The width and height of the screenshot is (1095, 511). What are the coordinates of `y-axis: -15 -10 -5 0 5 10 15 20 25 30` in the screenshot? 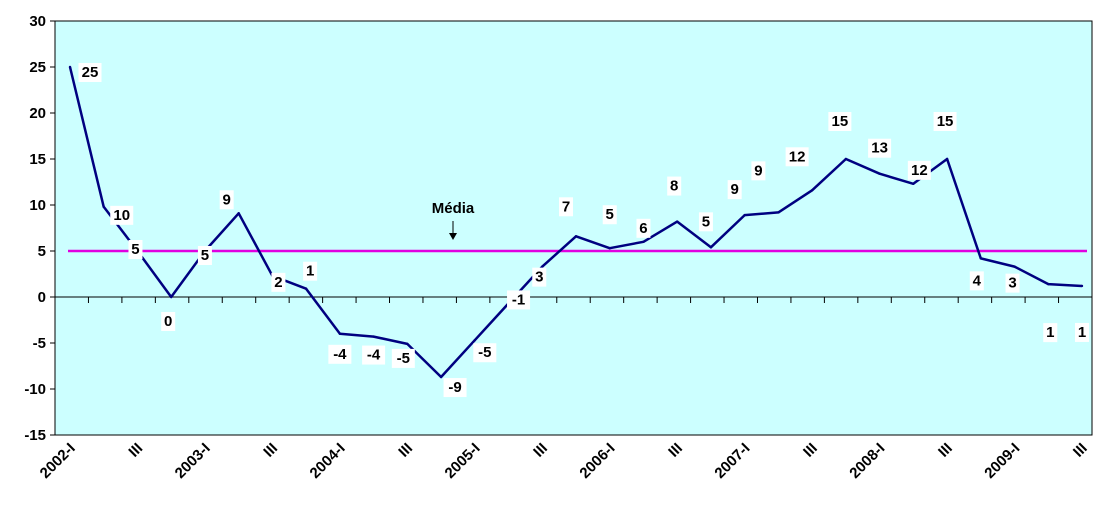 It's located at (39, 228).